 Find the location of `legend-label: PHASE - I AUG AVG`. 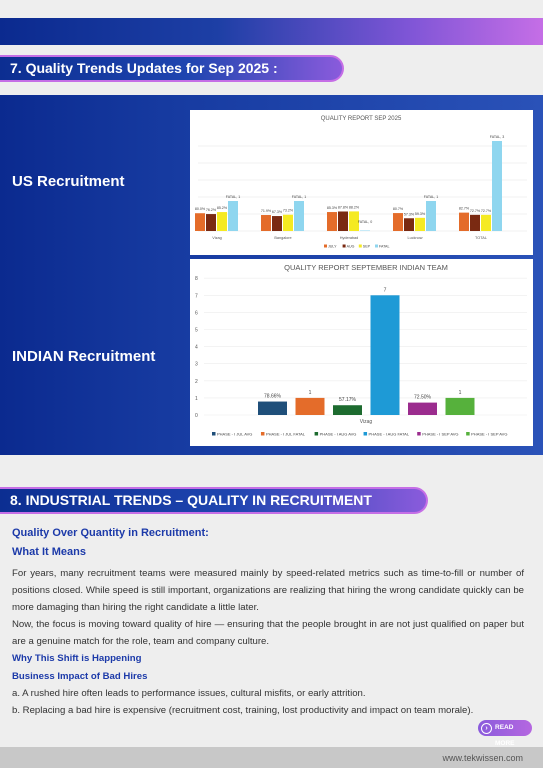

legend-label: PHASE - I AUG AVG is located at coordinates (338, 434).